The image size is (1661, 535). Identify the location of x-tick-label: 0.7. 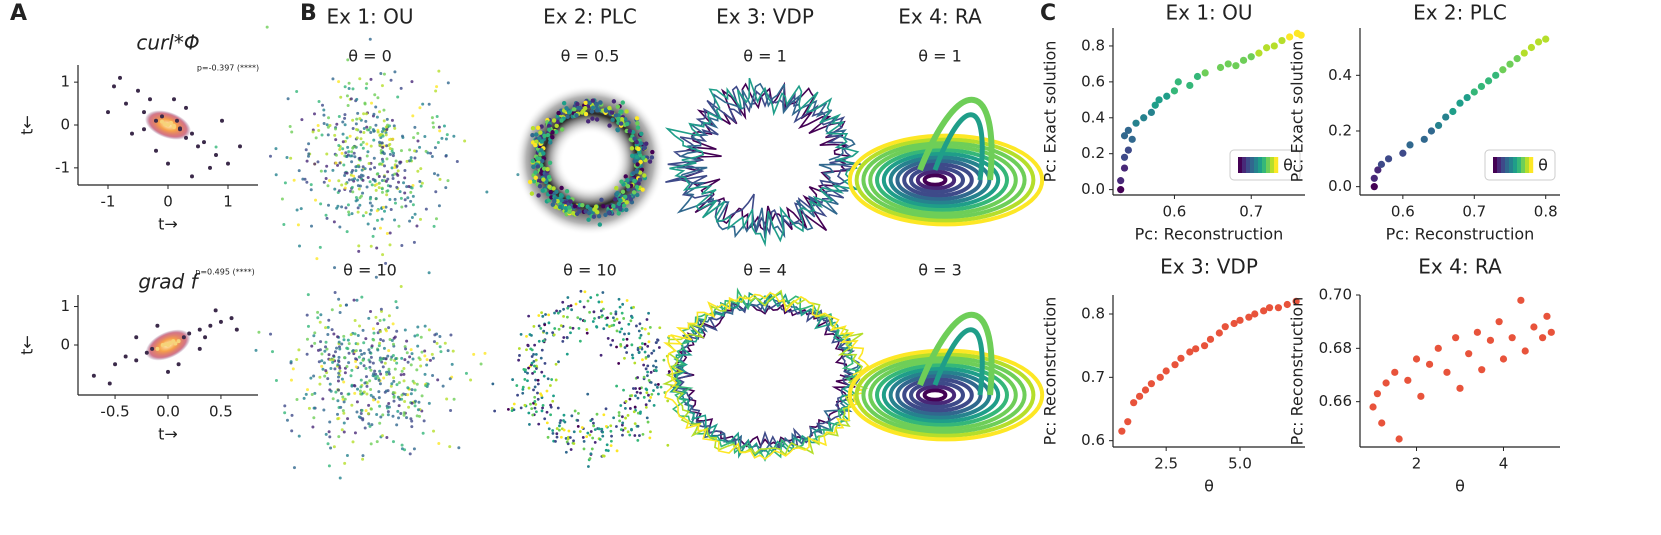
(1251, 212).